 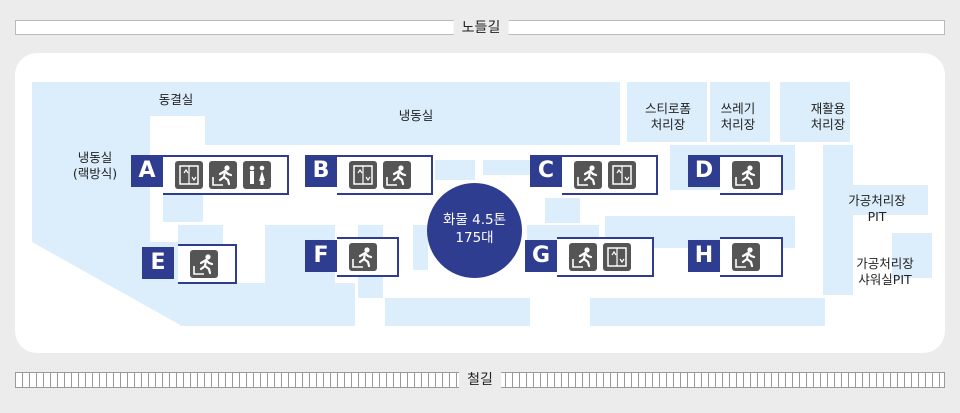 I want to click on room-label-processing-pit: 가공처리장 PIT, so click(x=877, y=208).